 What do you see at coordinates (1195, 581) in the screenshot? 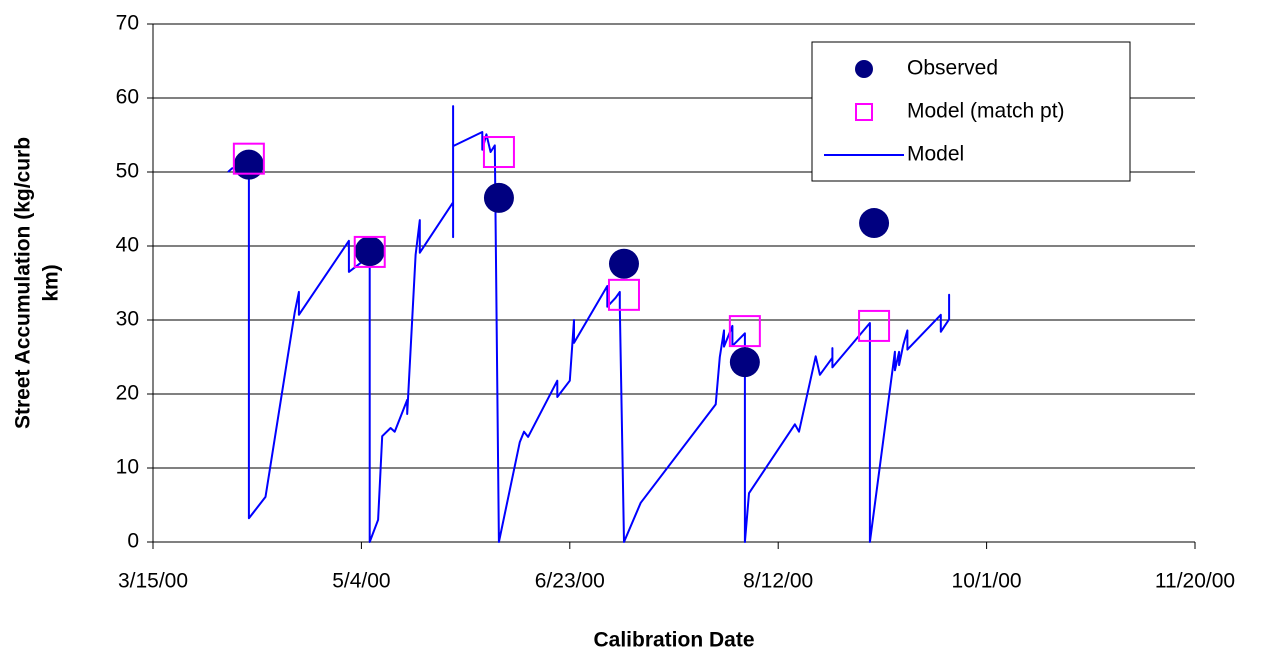
I see `x-tick-label: 11/20/00` at bounding box center [1195, 581].